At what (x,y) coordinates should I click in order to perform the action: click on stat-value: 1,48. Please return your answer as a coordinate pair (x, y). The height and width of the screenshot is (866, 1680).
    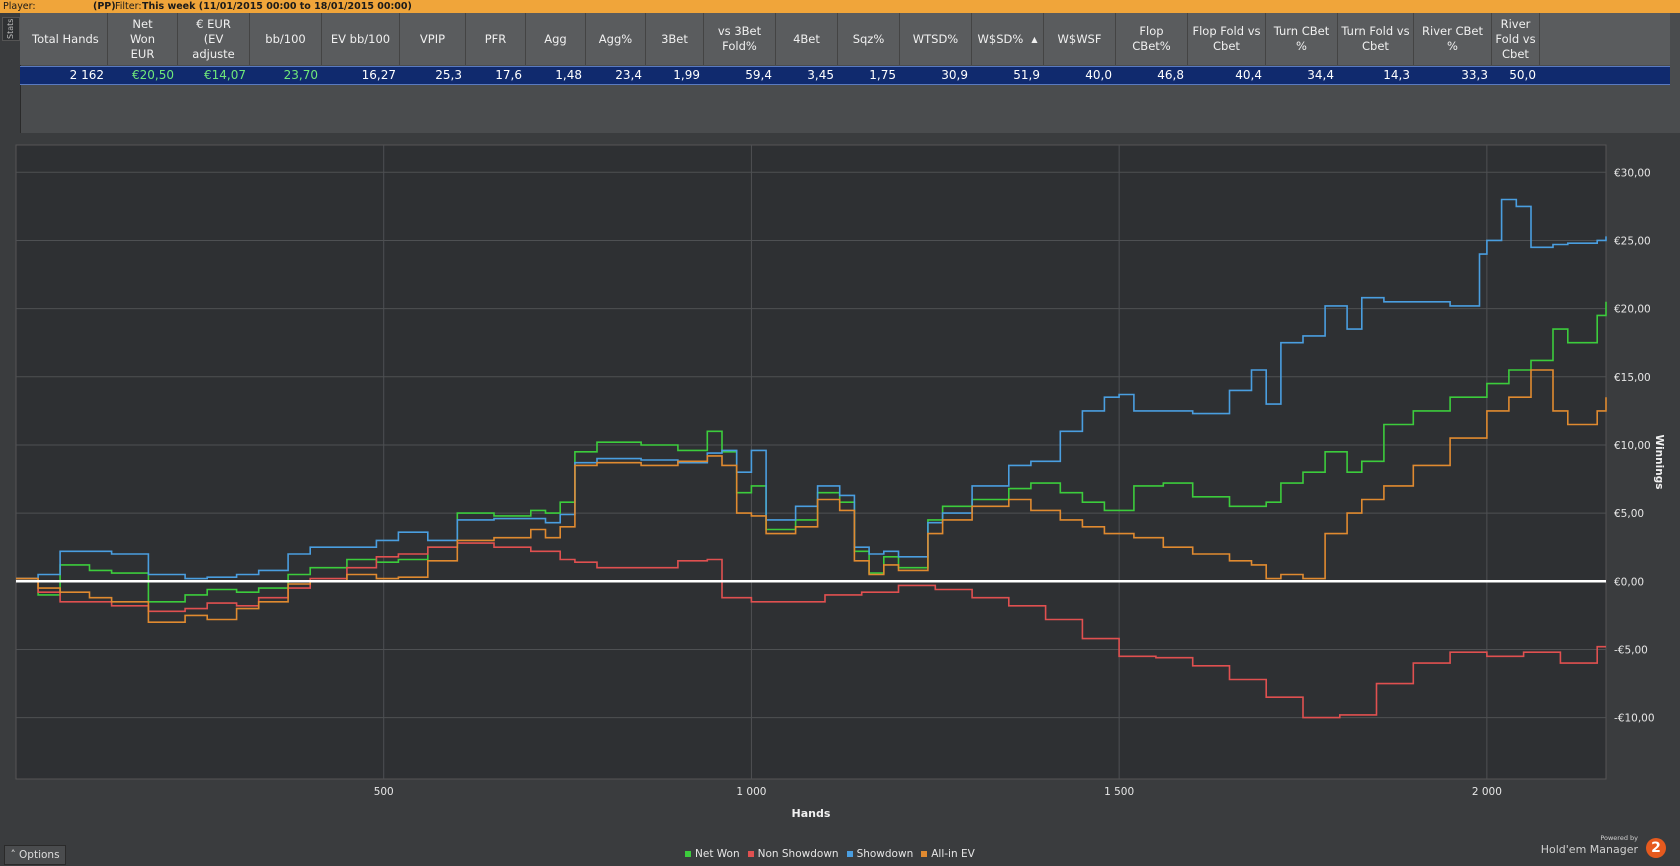
    Looking at the image, I should click on (568, 75).